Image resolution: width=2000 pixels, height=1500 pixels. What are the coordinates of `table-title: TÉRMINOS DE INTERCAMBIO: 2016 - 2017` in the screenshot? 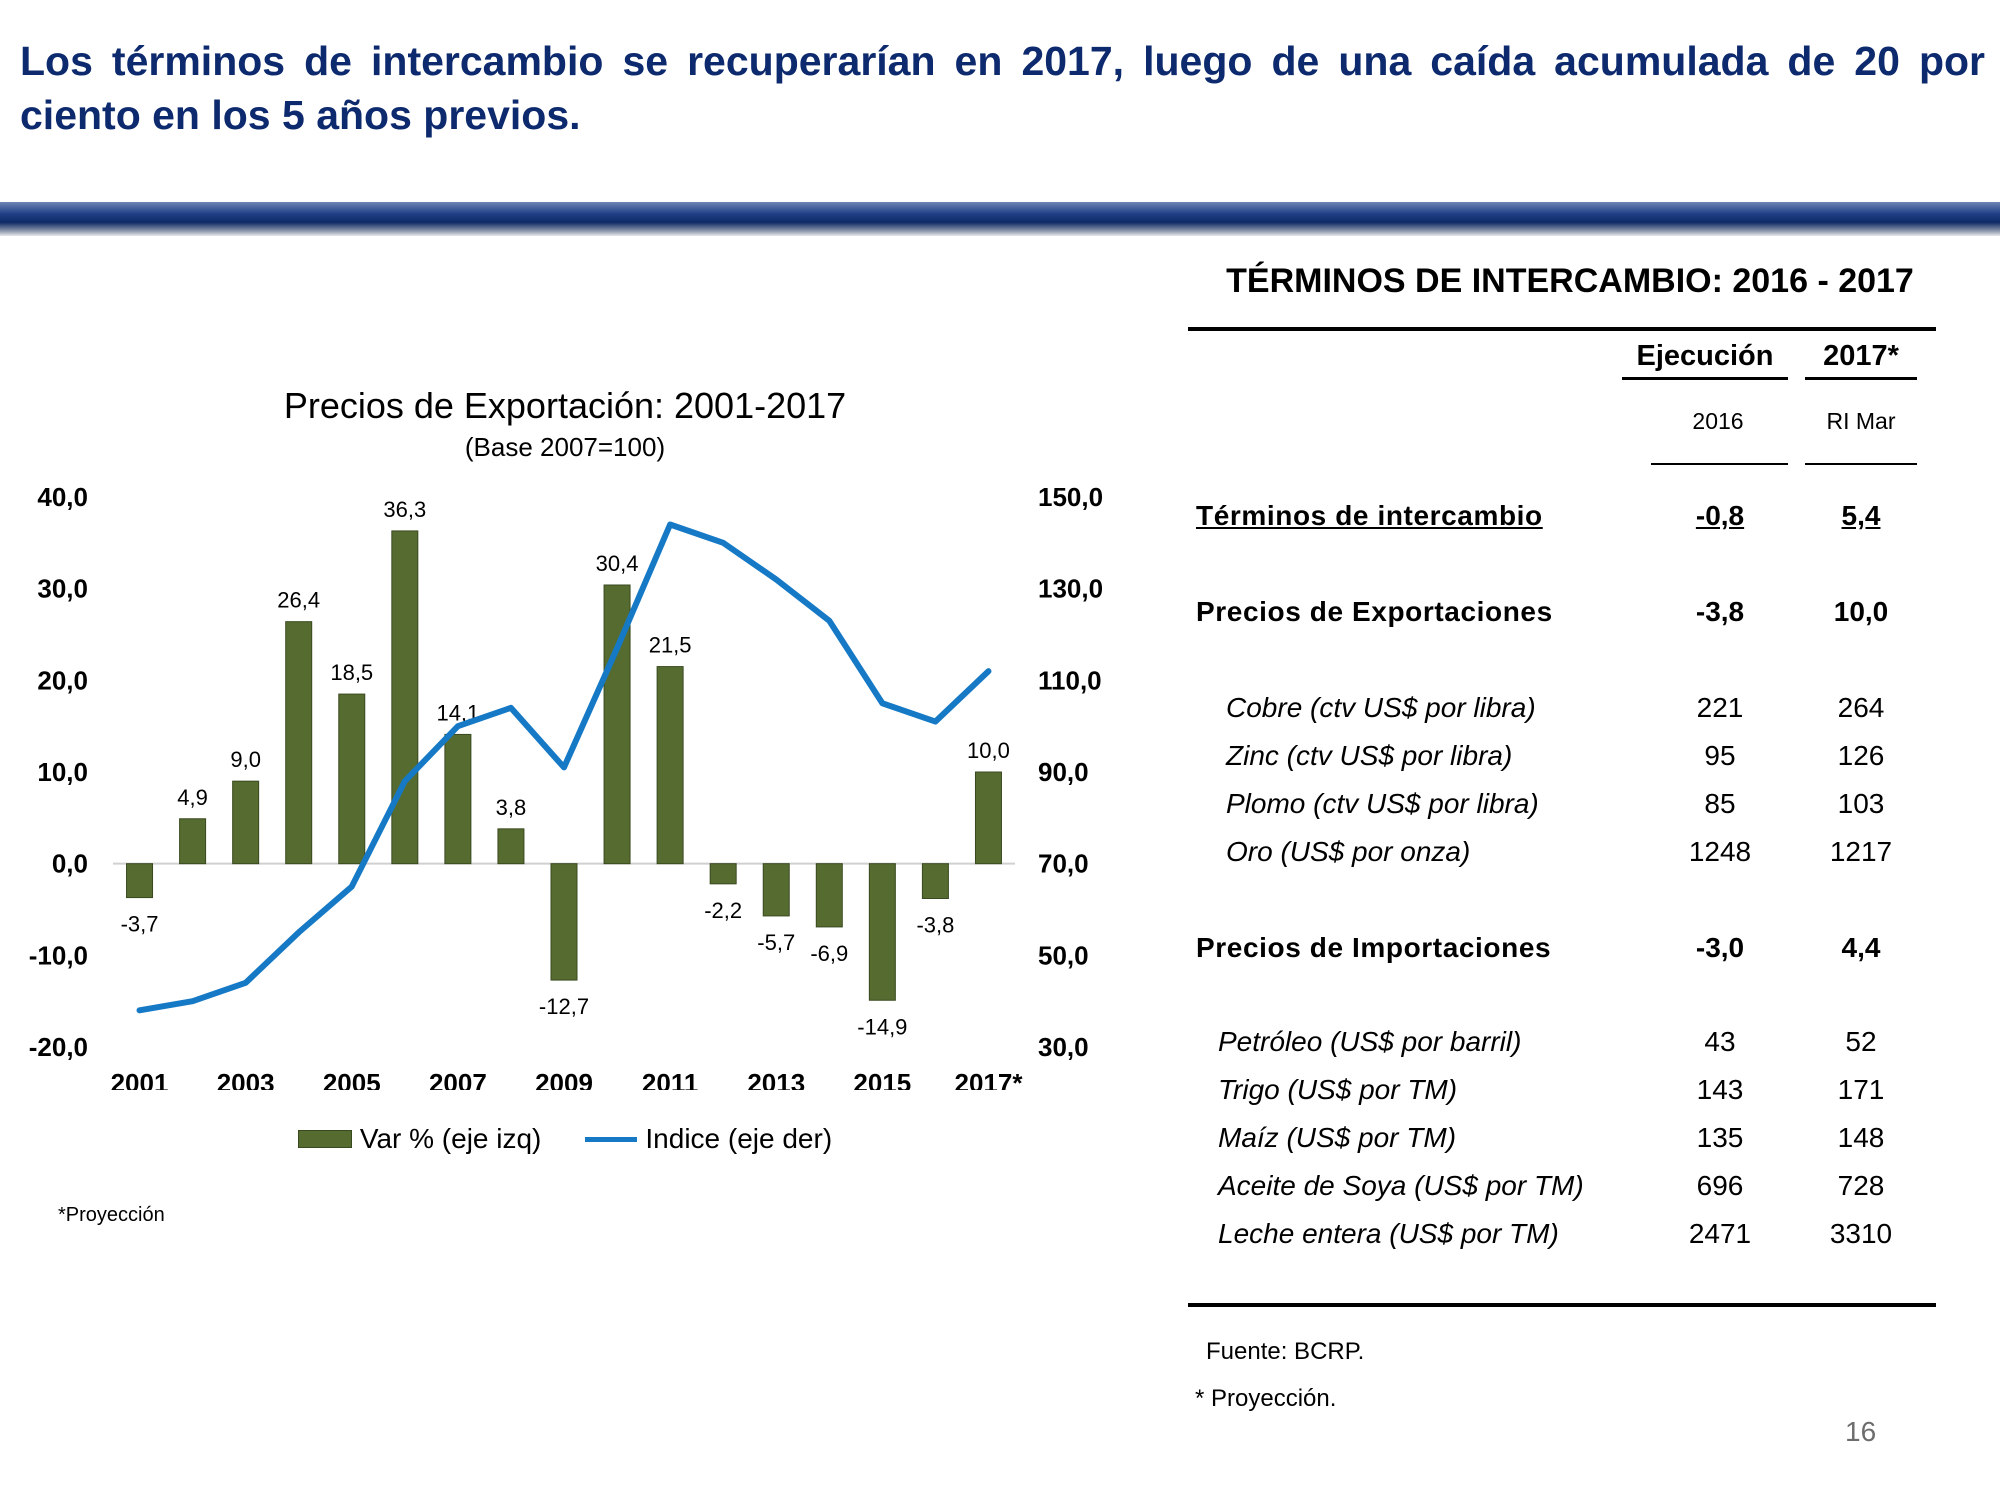 It's located at (1570, 281).